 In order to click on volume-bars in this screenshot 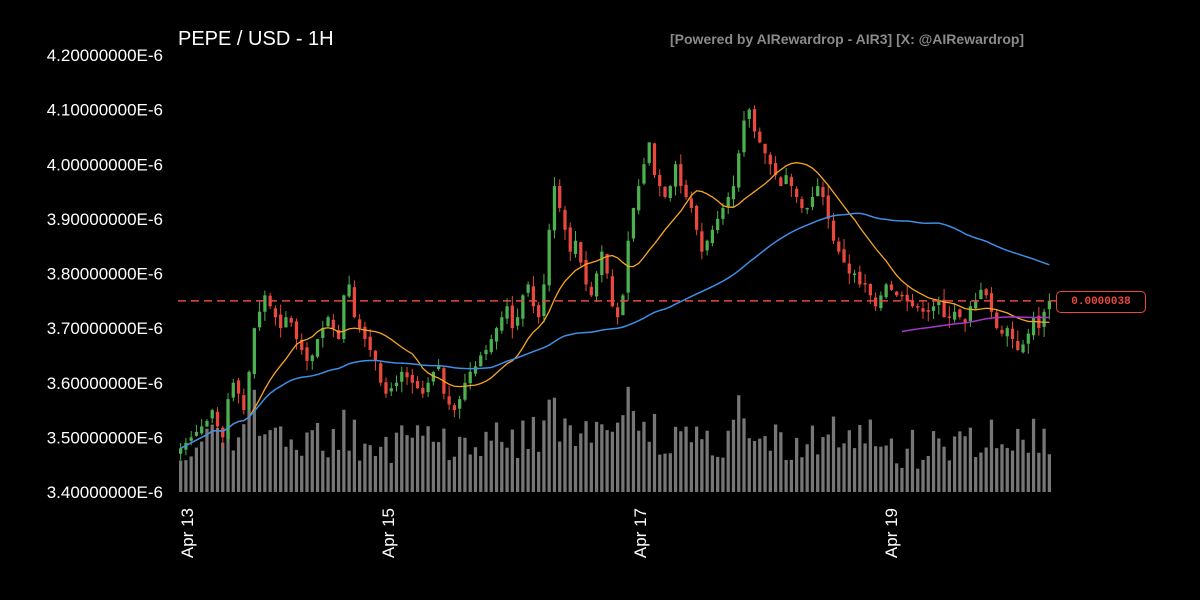, I will do `click(615, 439)`.